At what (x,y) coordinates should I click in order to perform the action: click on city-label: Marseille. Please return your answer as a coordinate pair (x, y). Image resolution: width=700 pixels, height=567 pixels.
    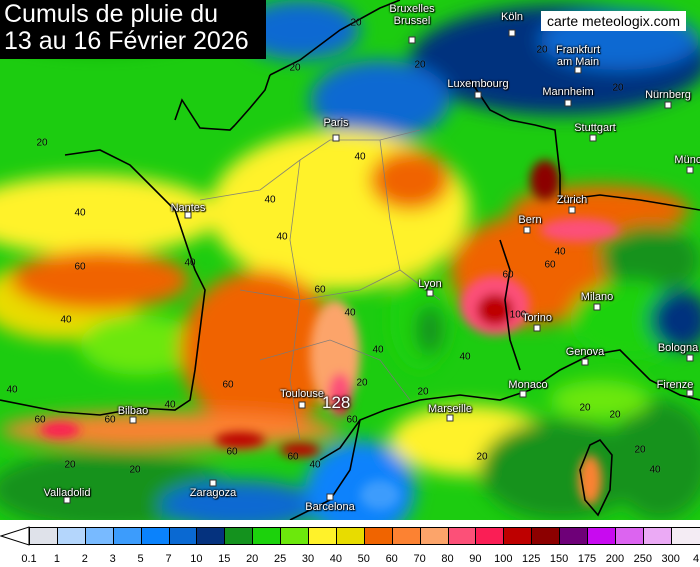
    Looking at the image, I should click on (450, 409).